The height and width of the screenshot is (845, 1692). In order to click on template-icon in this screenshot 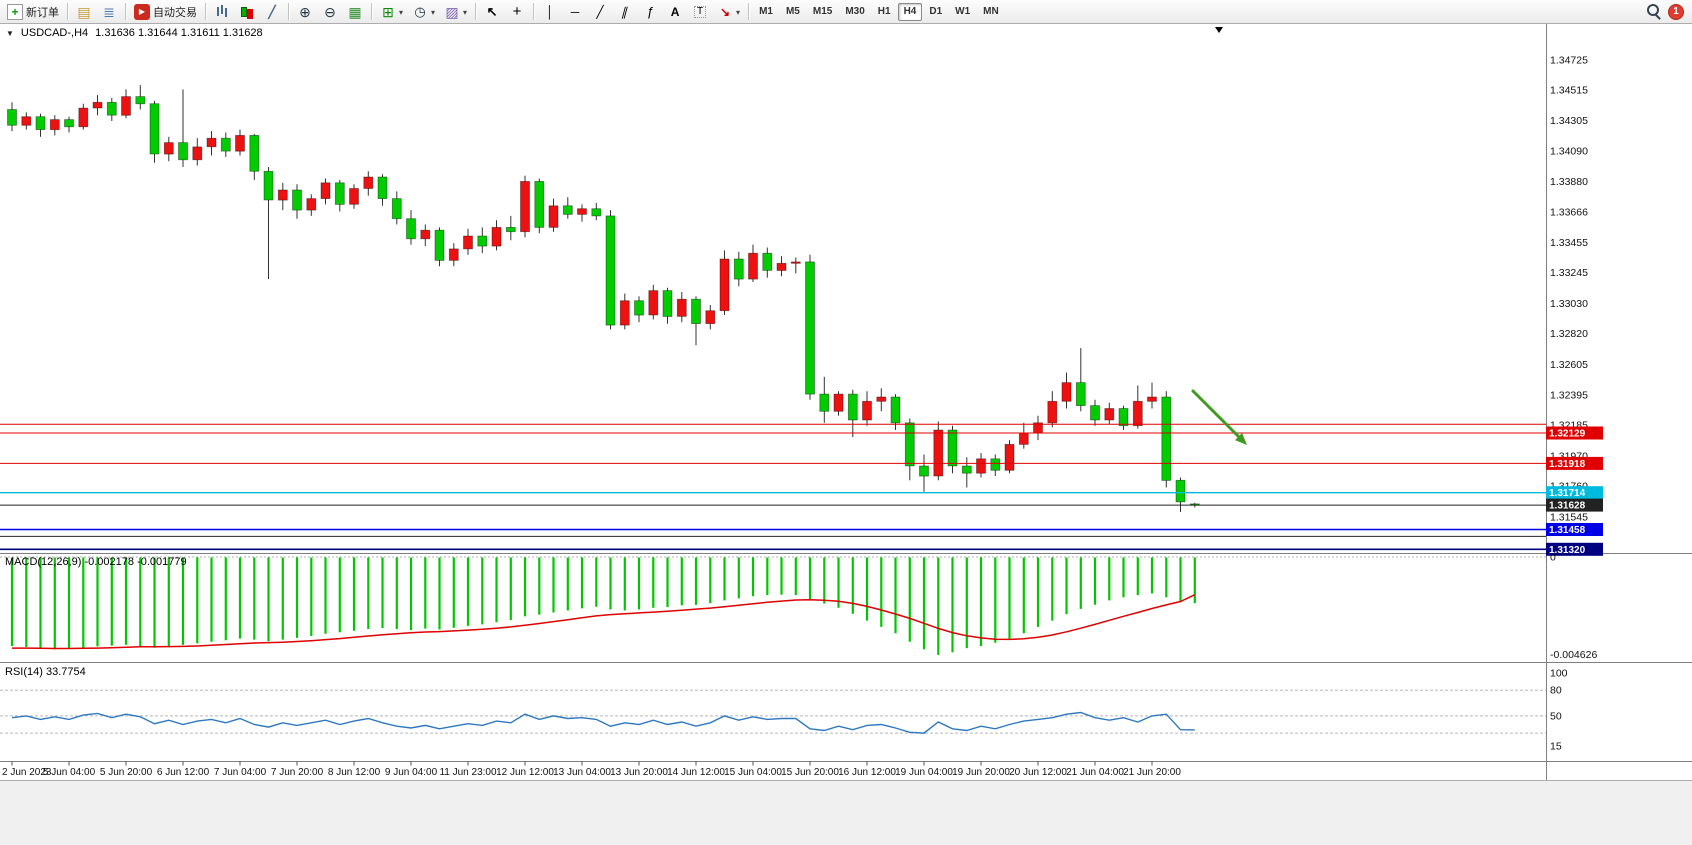, I will do `click(452, 12)`.